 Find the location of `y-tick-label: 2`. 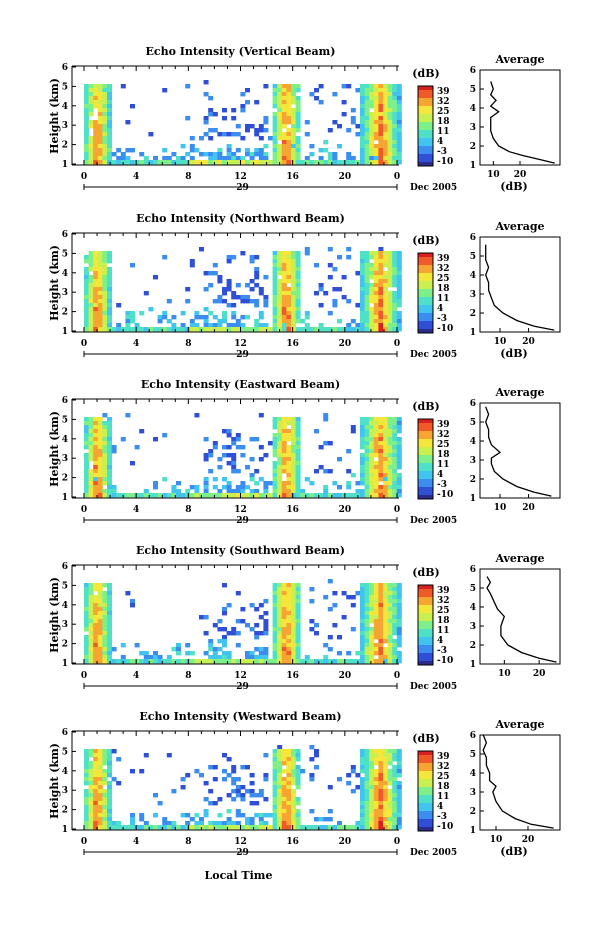

y-tick-label: 2 is located at coordinates (65, 811).